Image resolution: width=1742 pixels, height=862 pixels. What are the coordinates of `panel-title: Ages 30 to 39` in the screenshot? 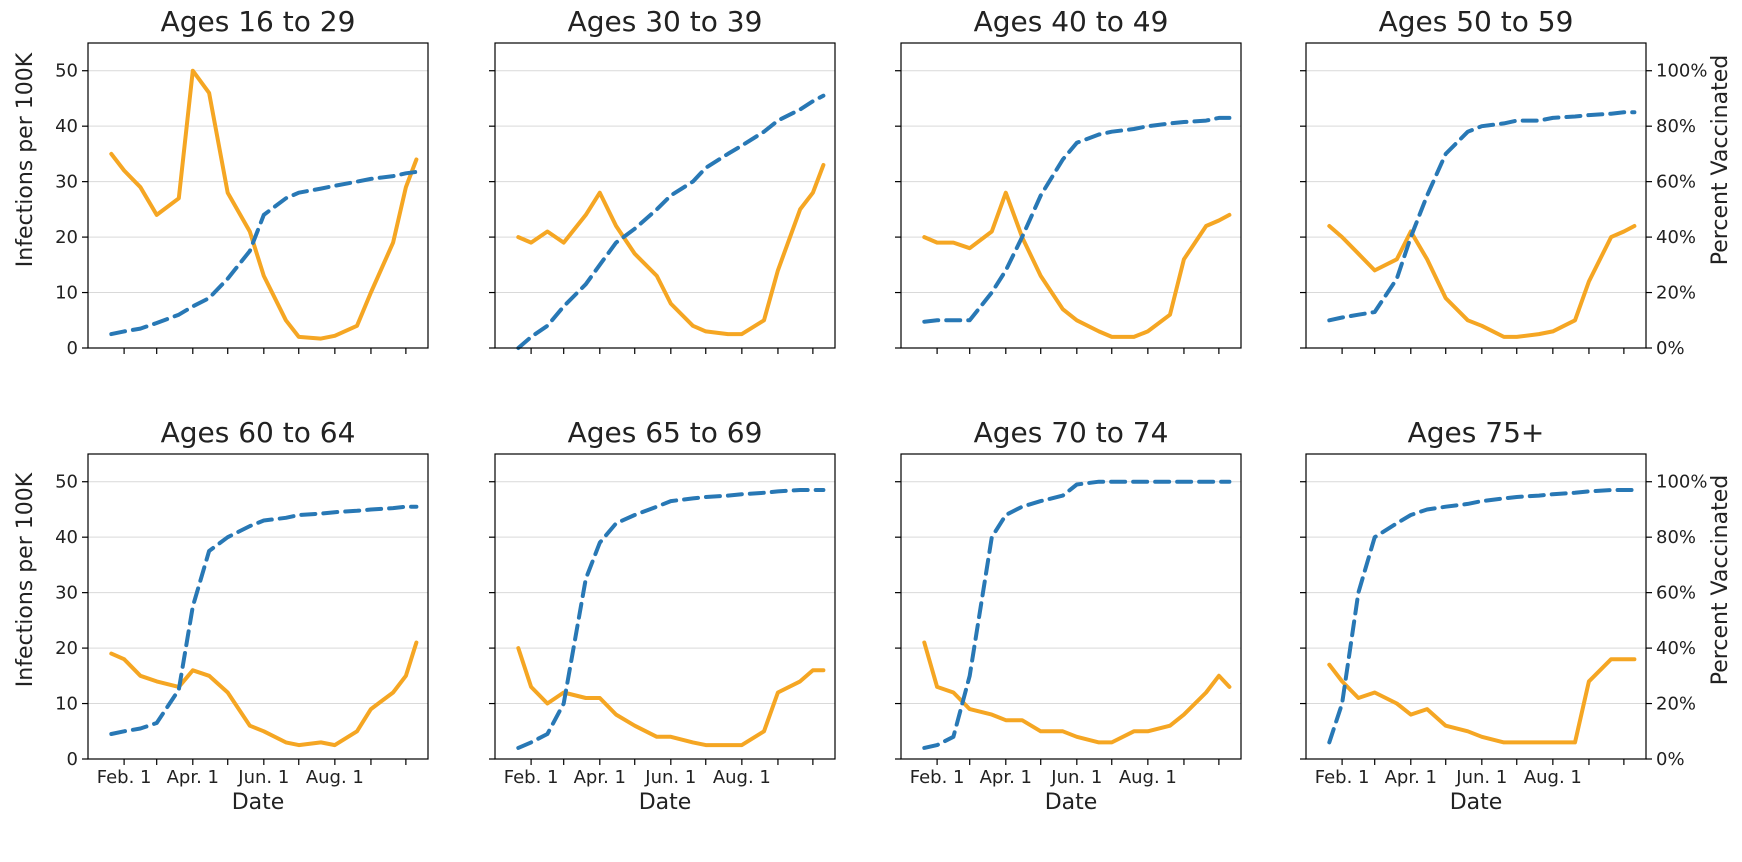 It's located at (665, 21).